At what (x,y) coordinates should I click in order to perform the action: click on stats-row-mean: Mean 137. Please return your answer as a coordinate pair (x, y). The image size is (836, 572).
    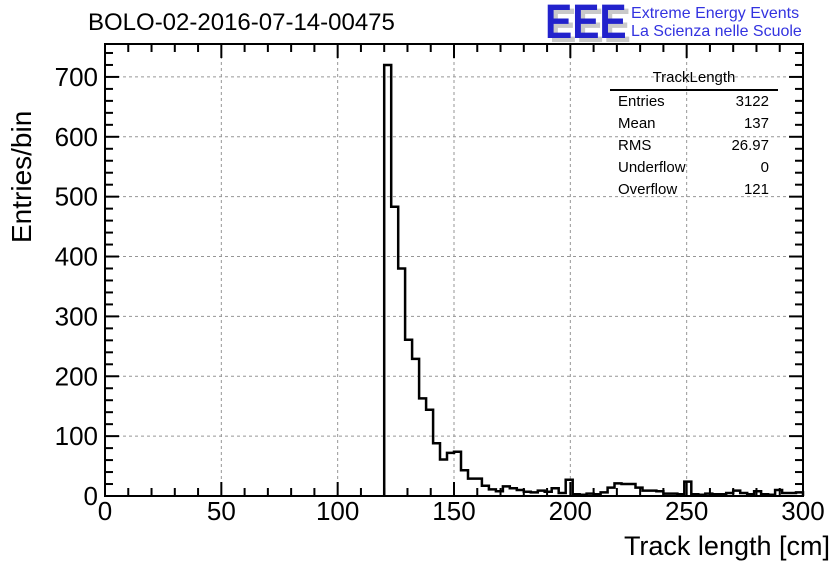
    Looking at the image, I should click on (694, 124).